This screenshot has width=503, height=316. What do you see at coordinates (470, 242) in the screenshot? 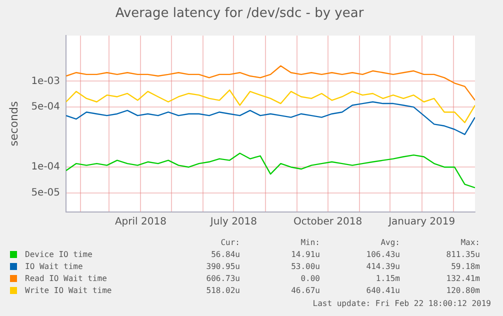
I see `text: Max:` at bounding box center [470, 242].